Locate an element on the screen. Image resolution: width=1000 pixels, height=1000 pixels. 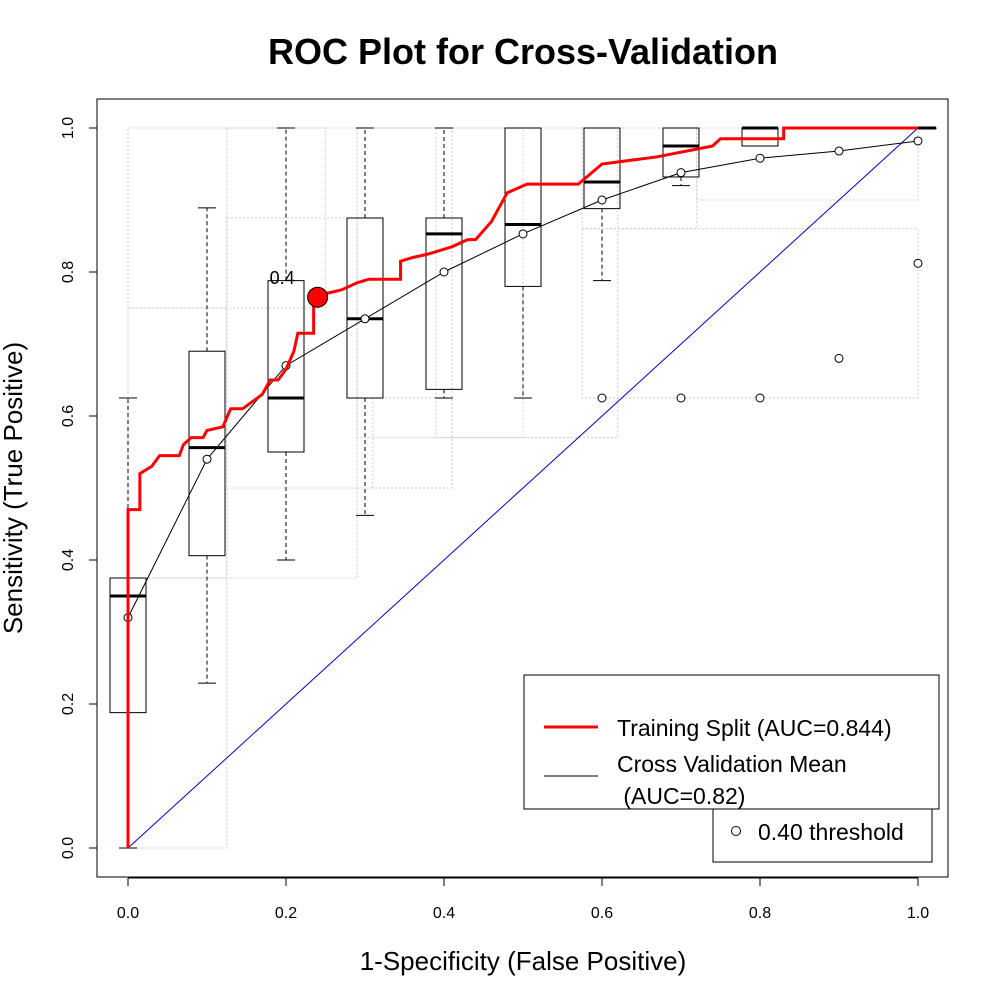
threshold-annotation: 0.4 is located at coordinates (282, 278).